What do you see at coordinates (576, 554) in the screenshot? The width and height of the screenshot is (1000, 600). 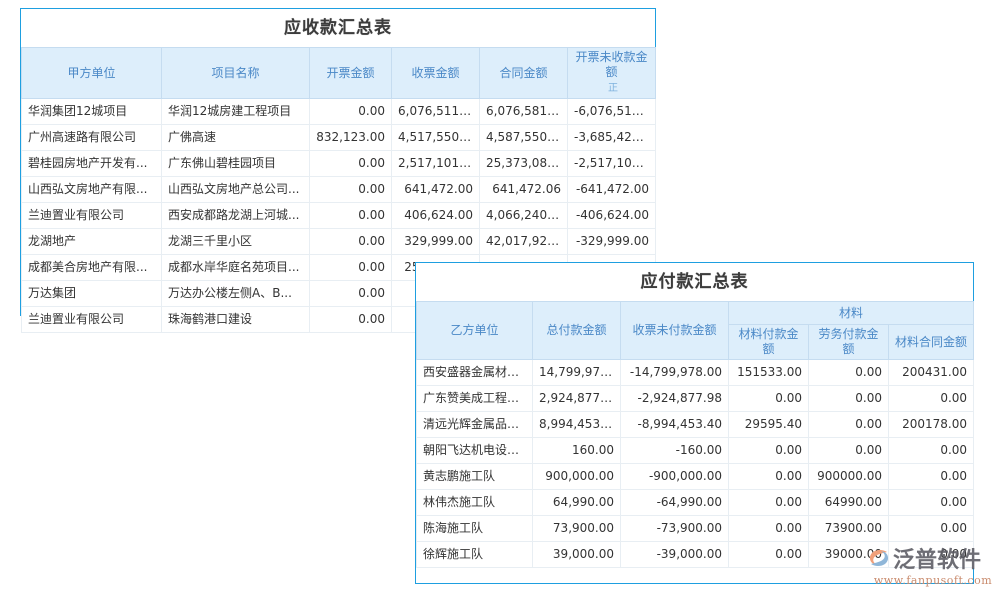 I see `cell-total-payment-amount: 39,000.00` at bounding box center [576, 554].